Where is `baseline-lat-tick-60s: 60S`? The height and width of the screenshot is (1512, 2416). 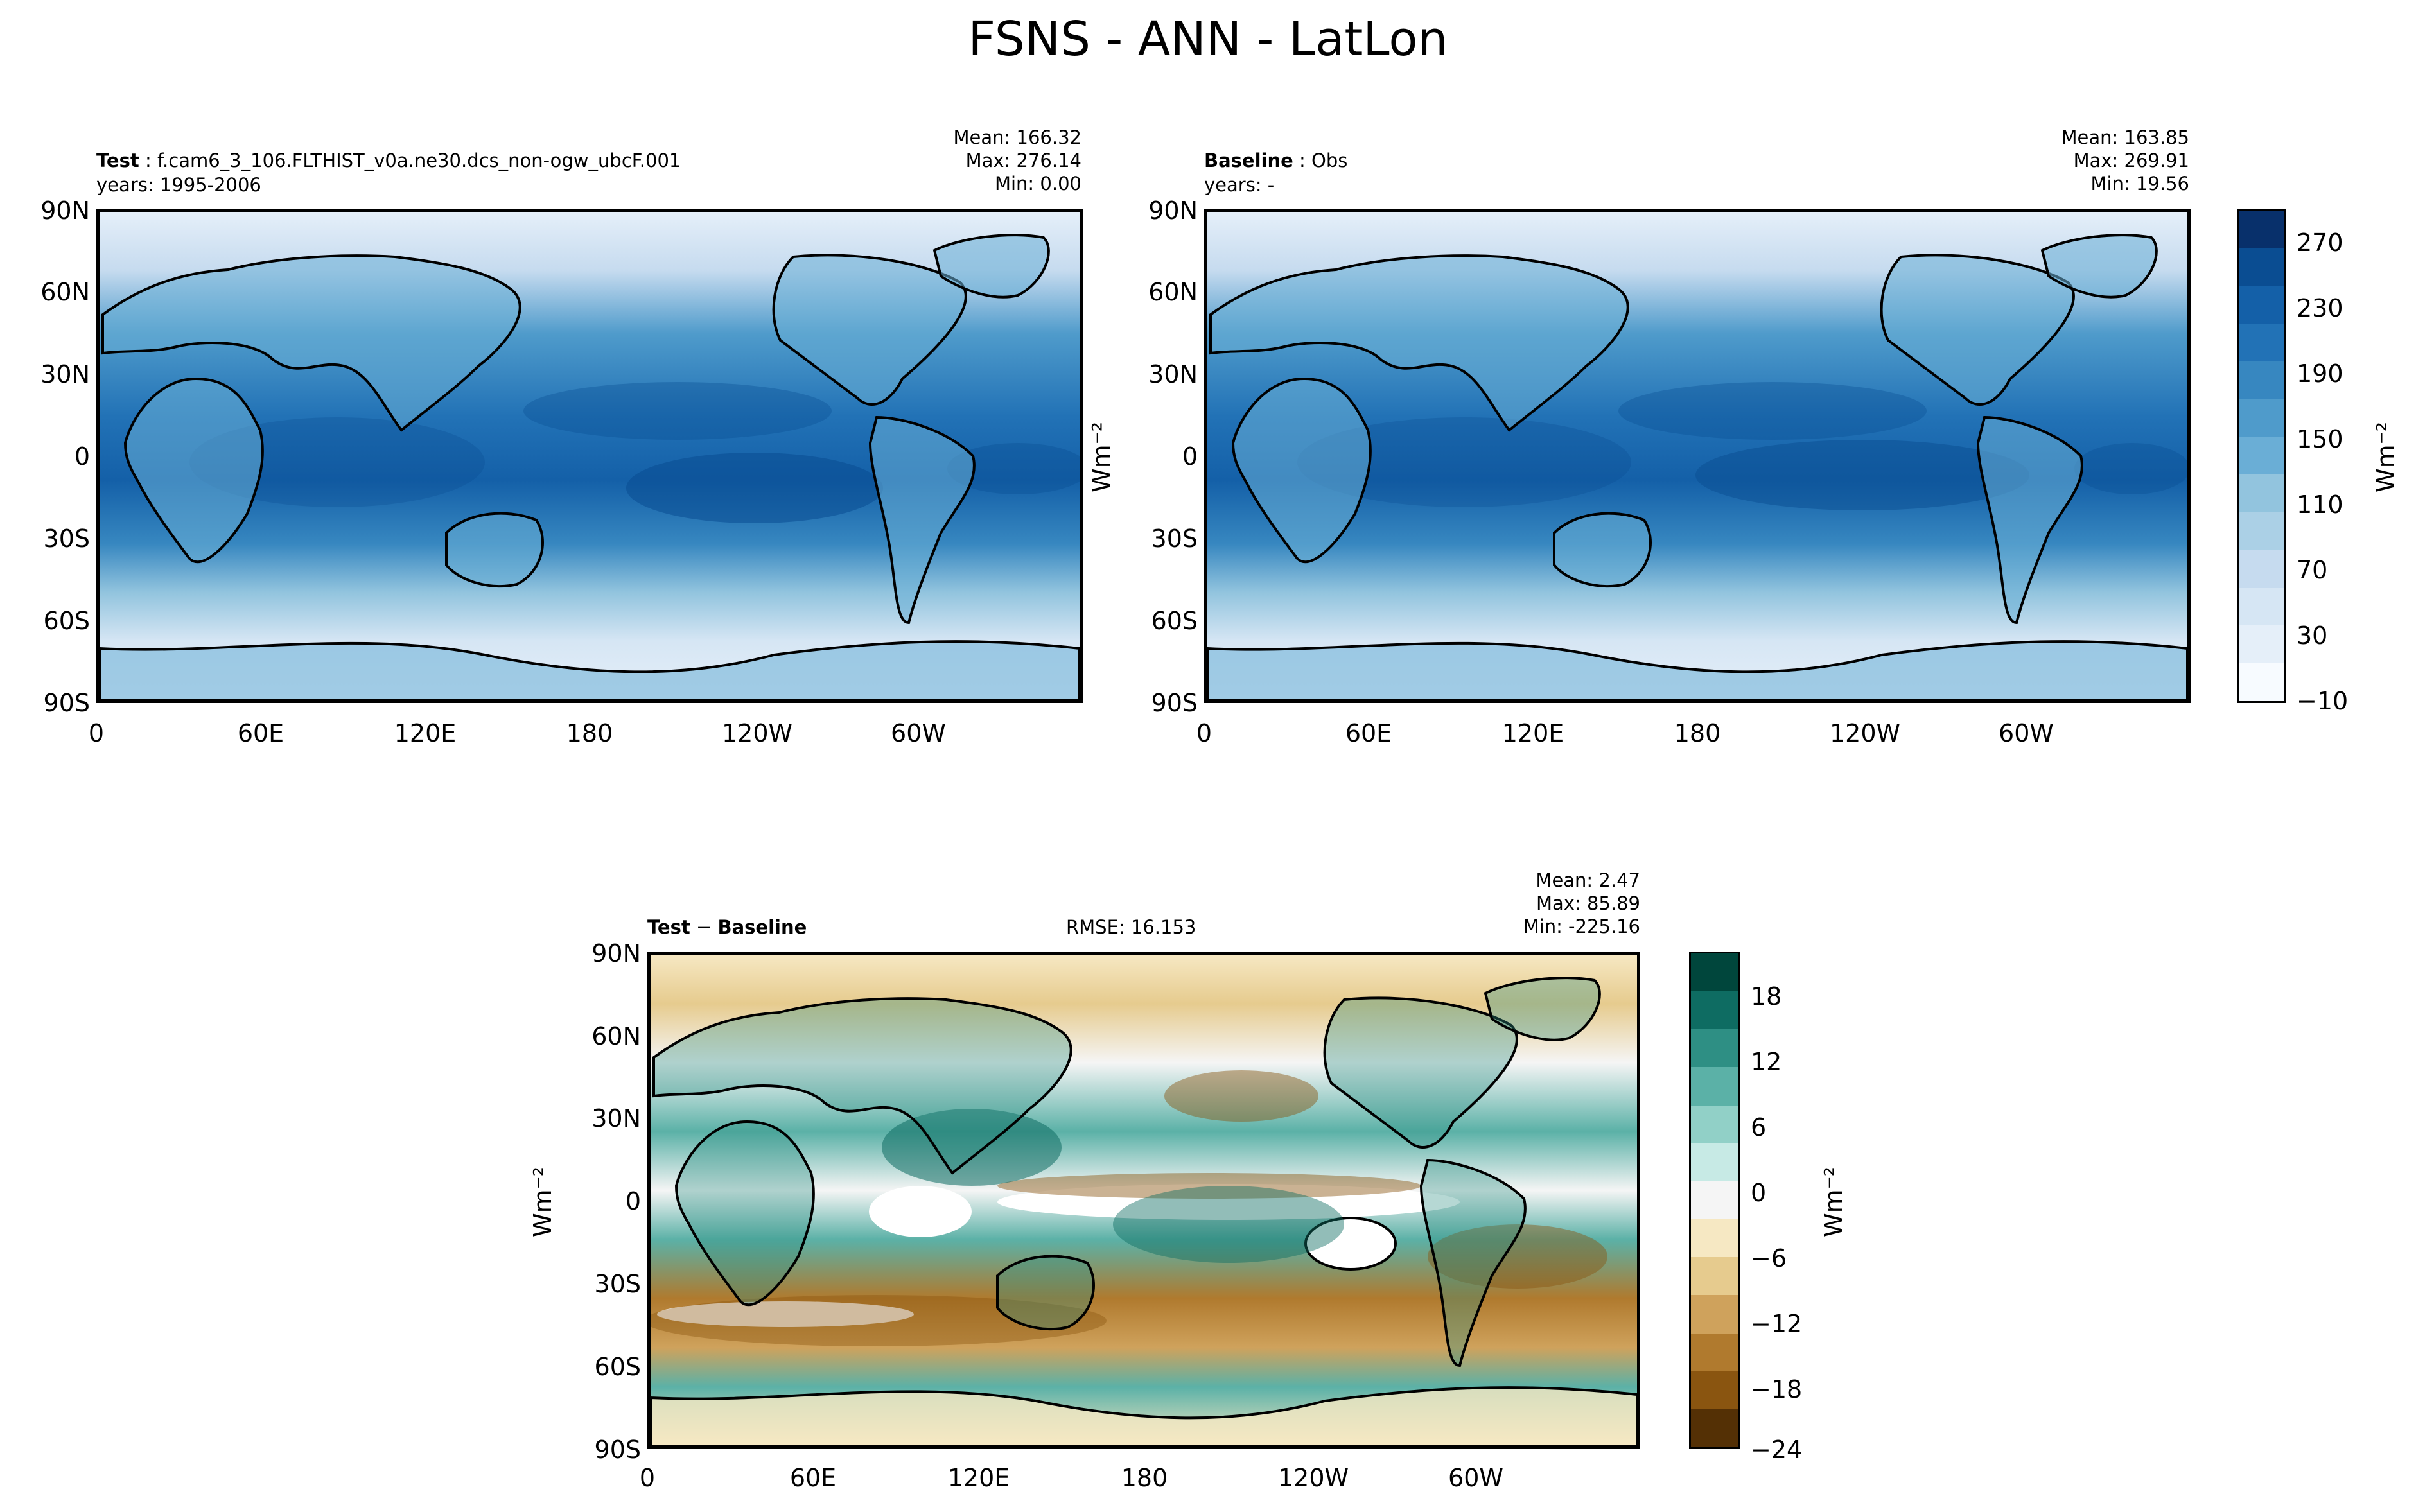
baseline-lat-tick-60s: 60S is located at coordinates (1174, 621).